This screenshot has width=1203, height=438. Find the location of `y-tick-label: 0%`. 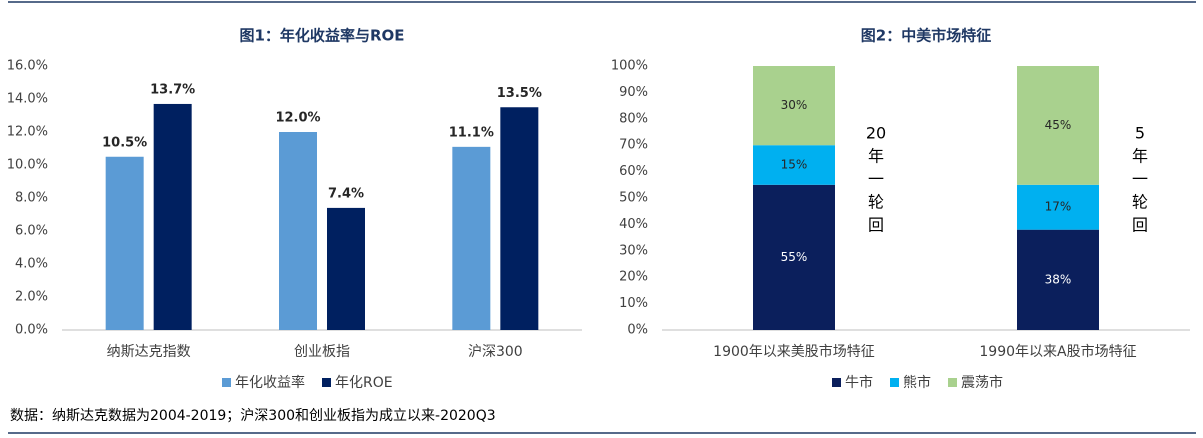

y-tick-label: 0% is located at coordinates (637, 330).